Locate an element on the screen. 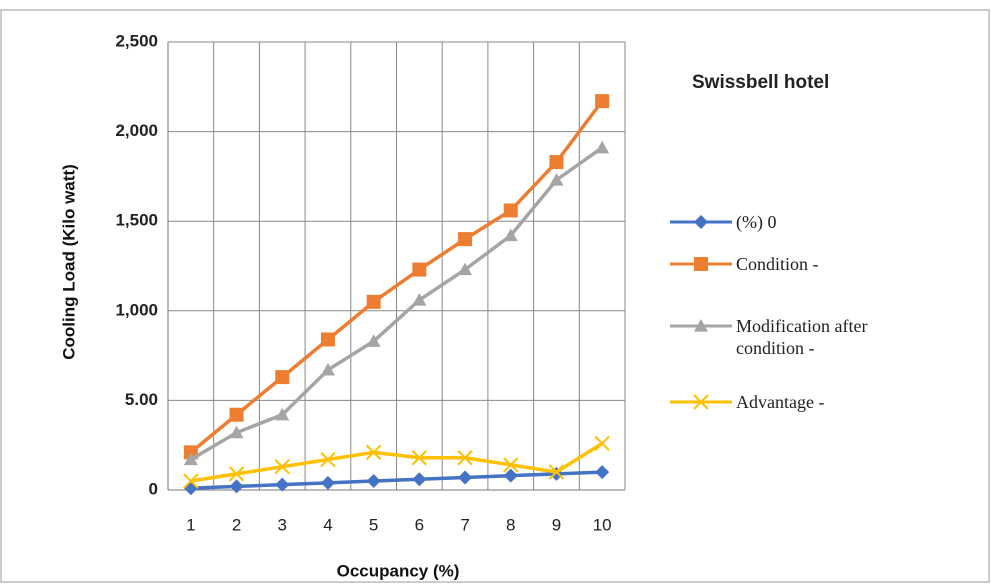 The image size is (991, 584). y-tick-label: 1,500 is located at coordinates (136, 220).